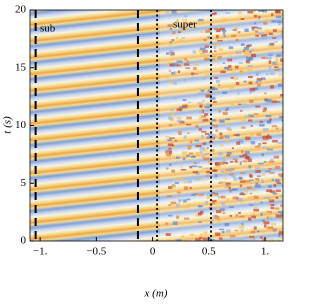 This screenshot has height=307, width=320. What do you see at coordinates (48, 29) in the screenshot?
I see `annotation: sub` at bounding box center [48, 29].